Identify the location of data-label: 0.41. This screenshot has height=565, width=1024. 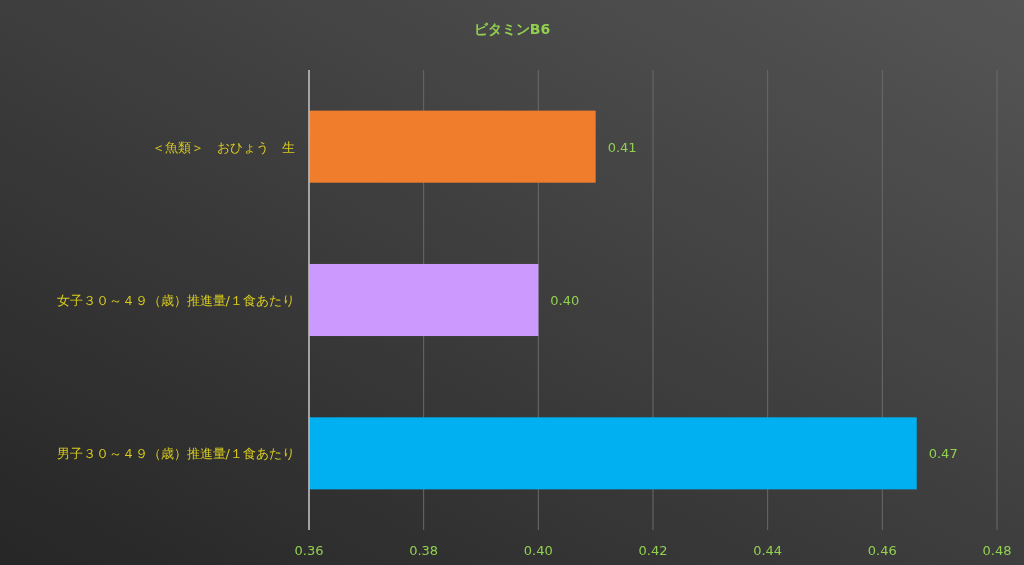
(622, 147).